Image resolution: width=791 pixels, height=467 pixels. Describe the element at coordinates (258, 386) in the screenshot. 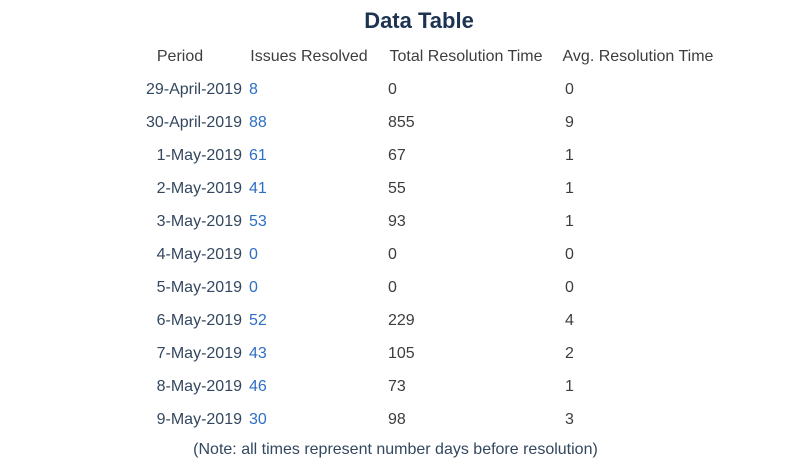

I see `issues-resolved-link: 46` at that location.